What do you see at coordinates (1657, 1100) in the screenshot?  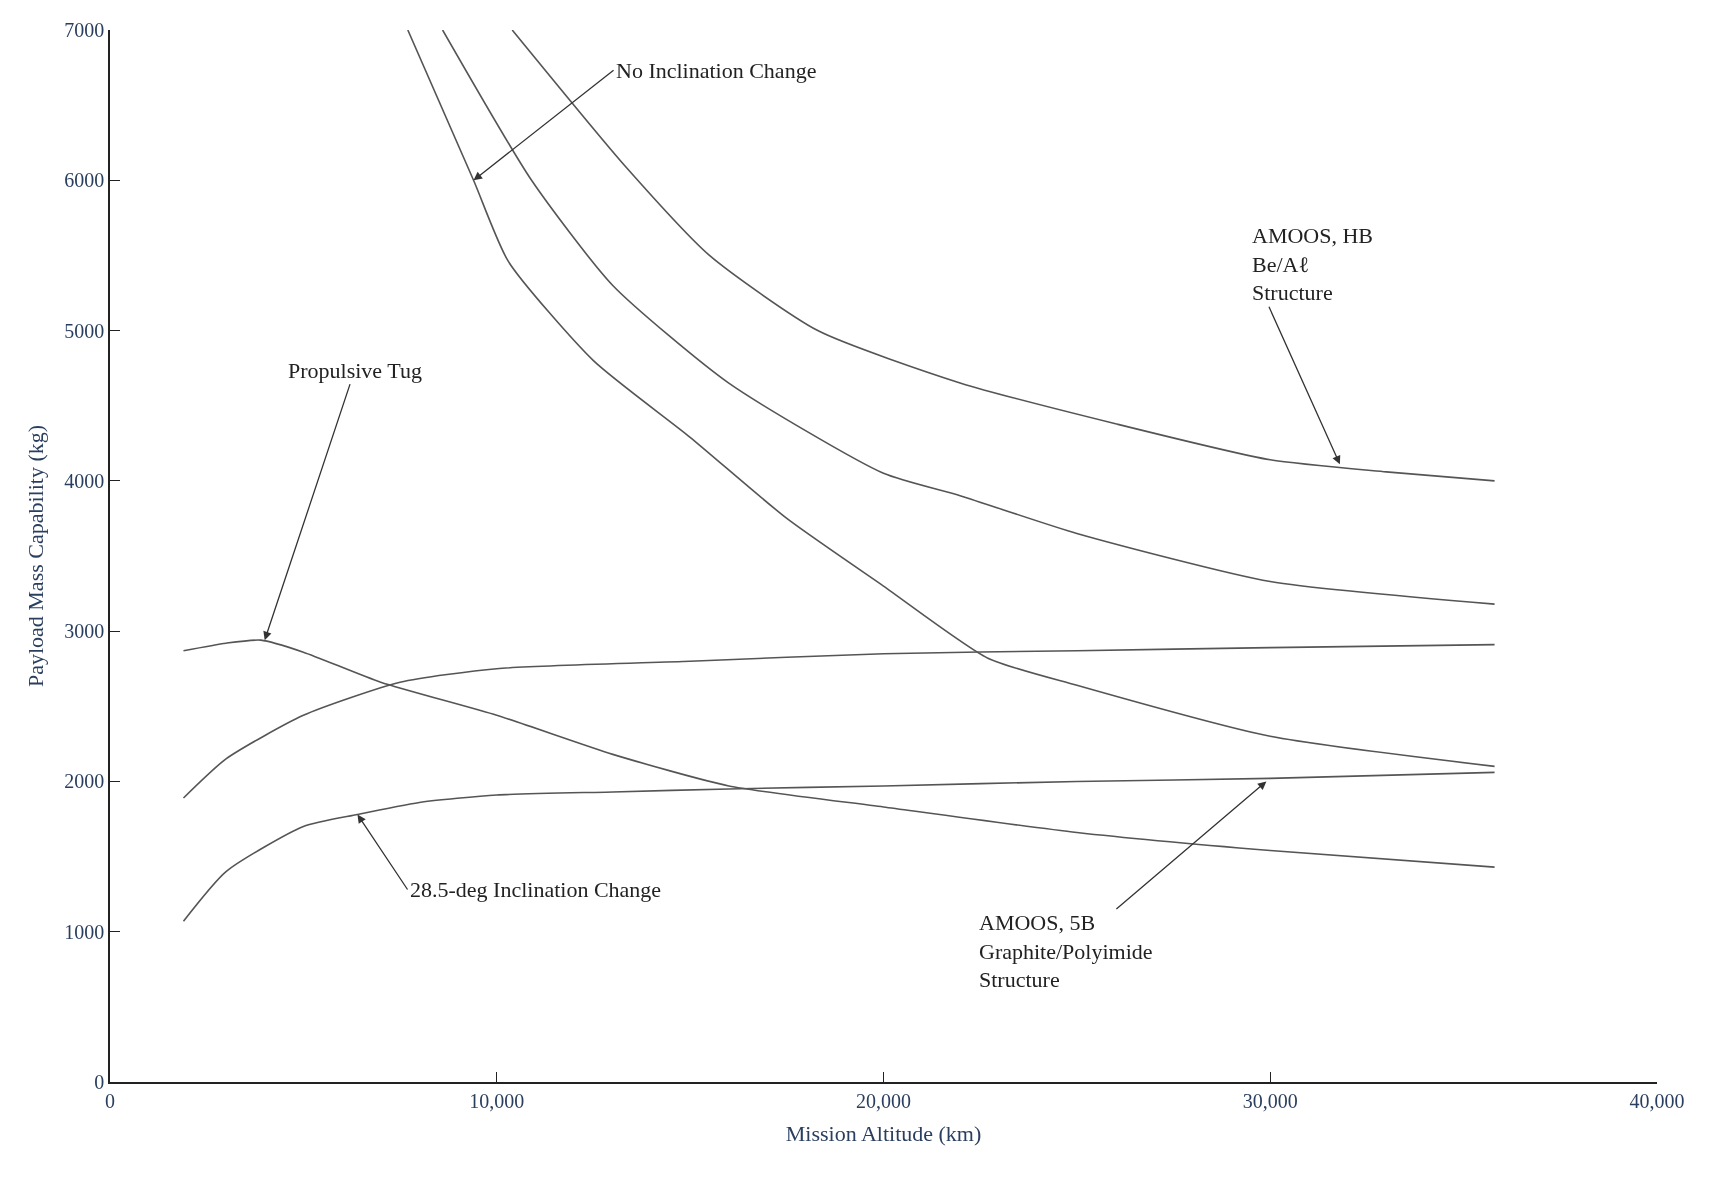 I see `x-tick-label: 40,000` at bounding box center [1657, 1100].